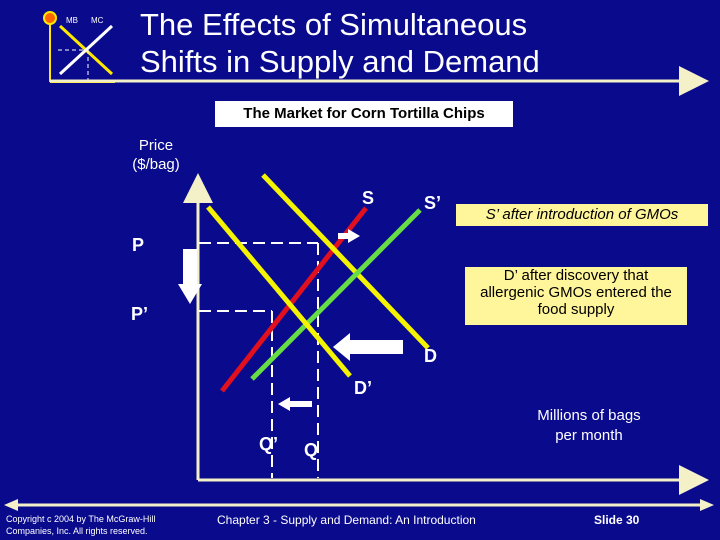  I want to click on quantity-level-q-prime: Q’, so click(269, 444).